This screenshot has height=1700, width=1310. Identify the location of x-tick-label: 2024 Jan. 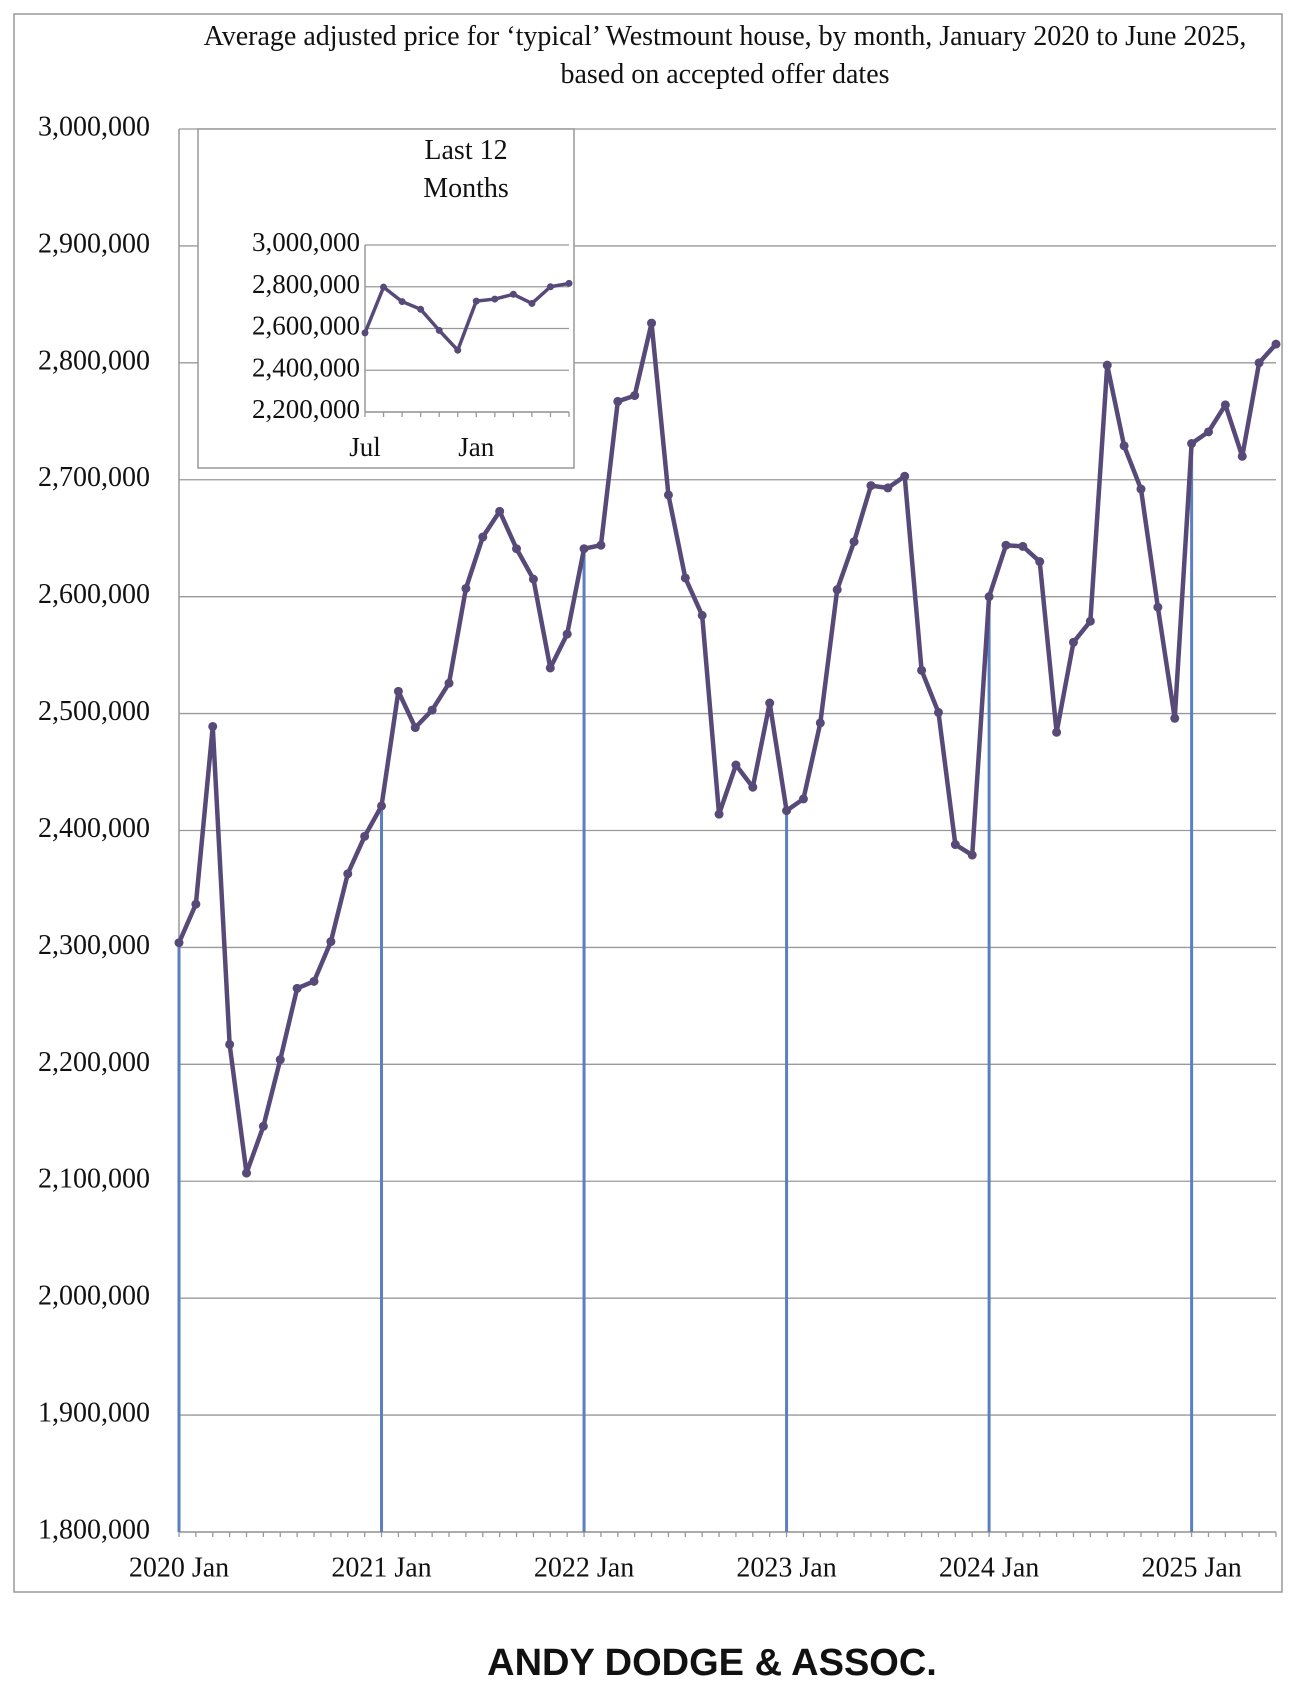
(989, 1567).